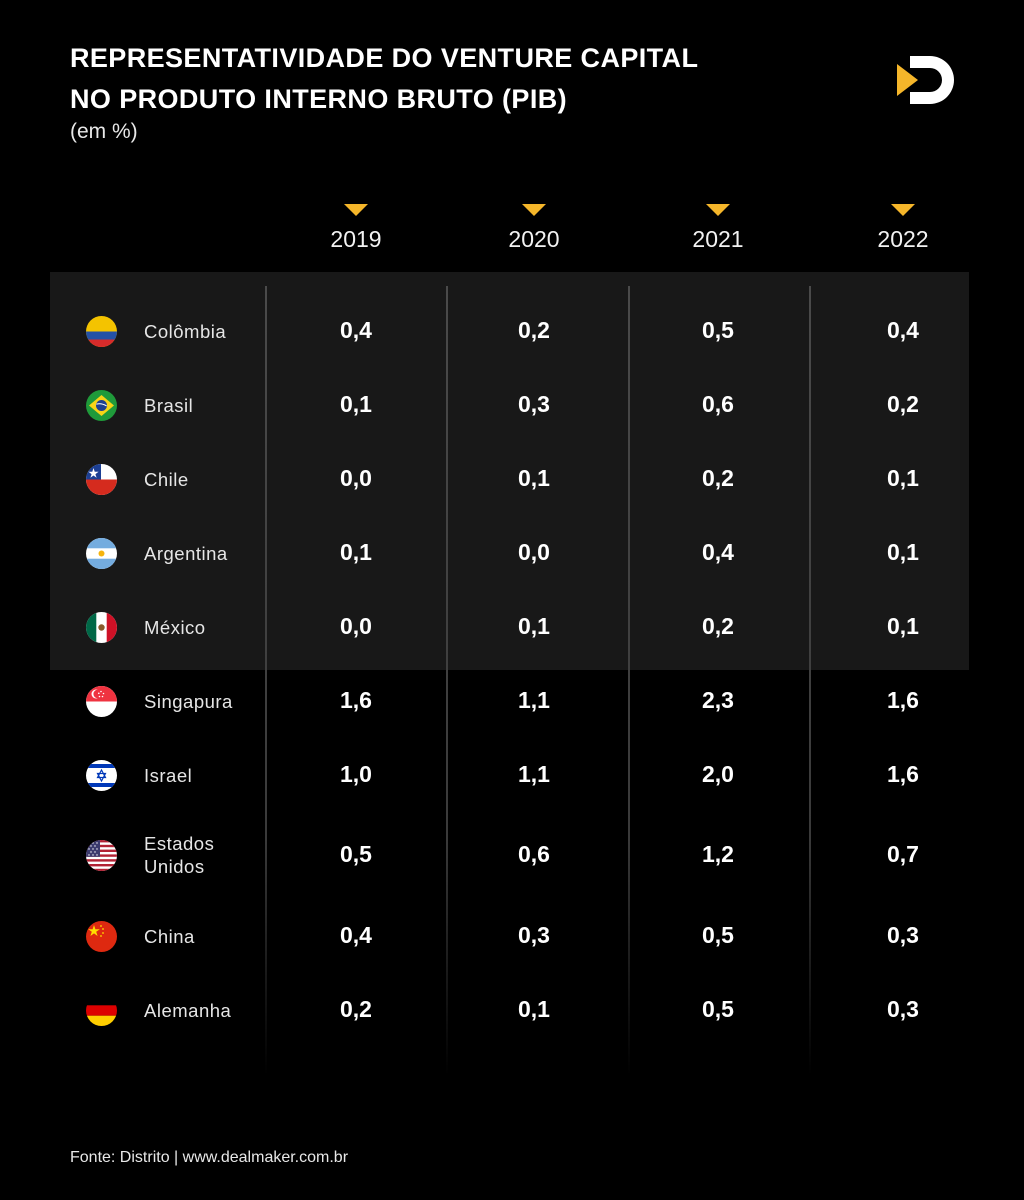 The width and height of the screenshot is (1024, 1200). I want to click on colombia-flag-icon, so click(101, 331).